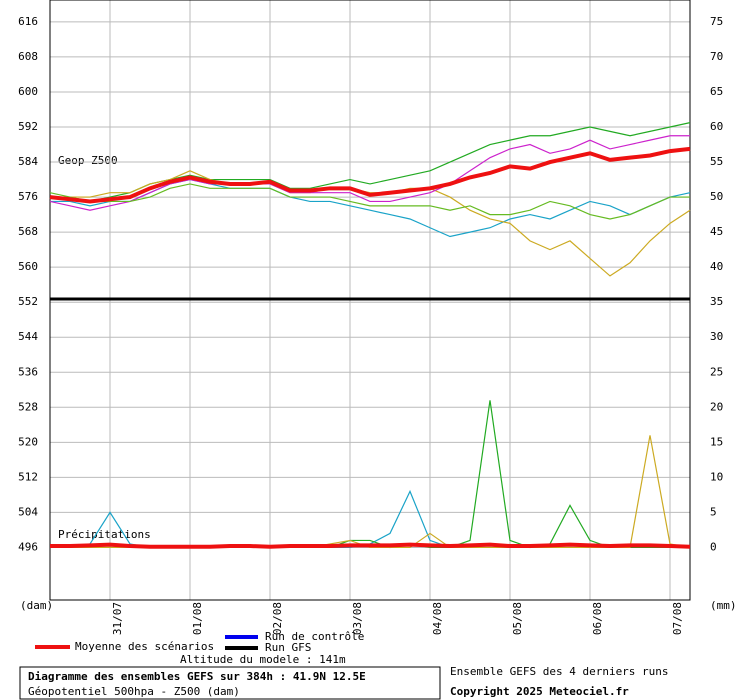 The image size is (740, 700). Describe the element at coordinates (716, 91) in the screenshot. I see `y2-tick-label: 65` at that location.